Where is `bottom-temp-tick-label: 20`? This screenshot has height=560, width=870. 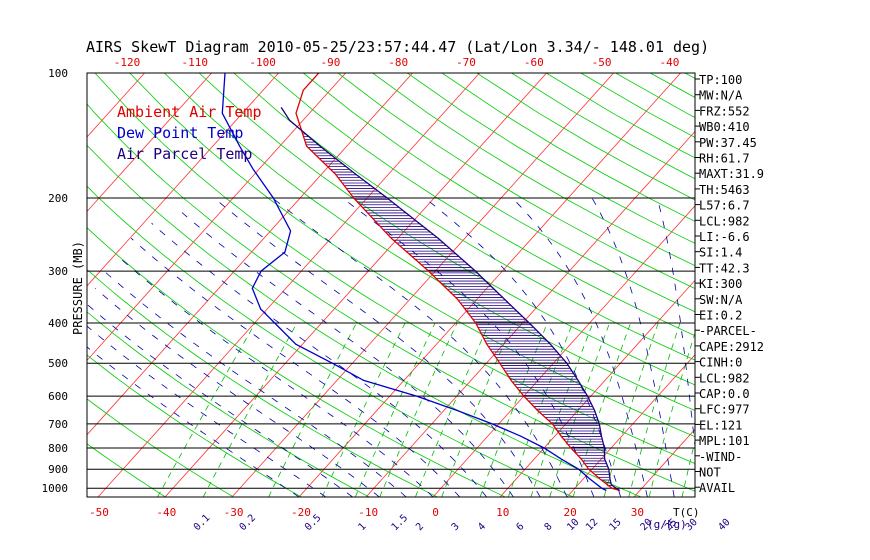 bottom-temp-tick-label: 20 is located at coordinates (569, 512).